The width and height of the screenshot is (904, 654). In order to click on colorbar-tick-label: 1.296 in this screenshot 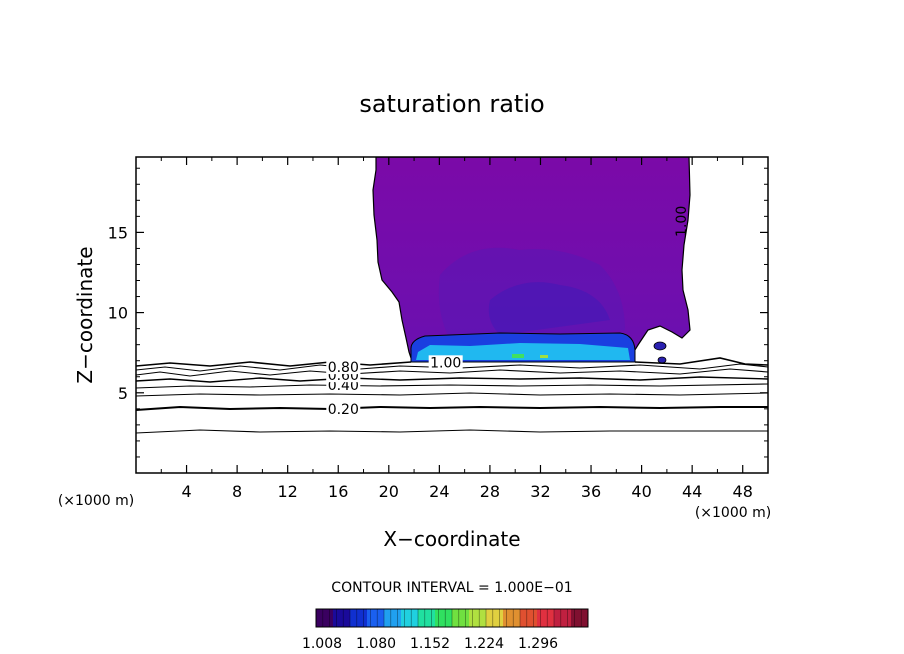, I will do `click(538, 644)`.